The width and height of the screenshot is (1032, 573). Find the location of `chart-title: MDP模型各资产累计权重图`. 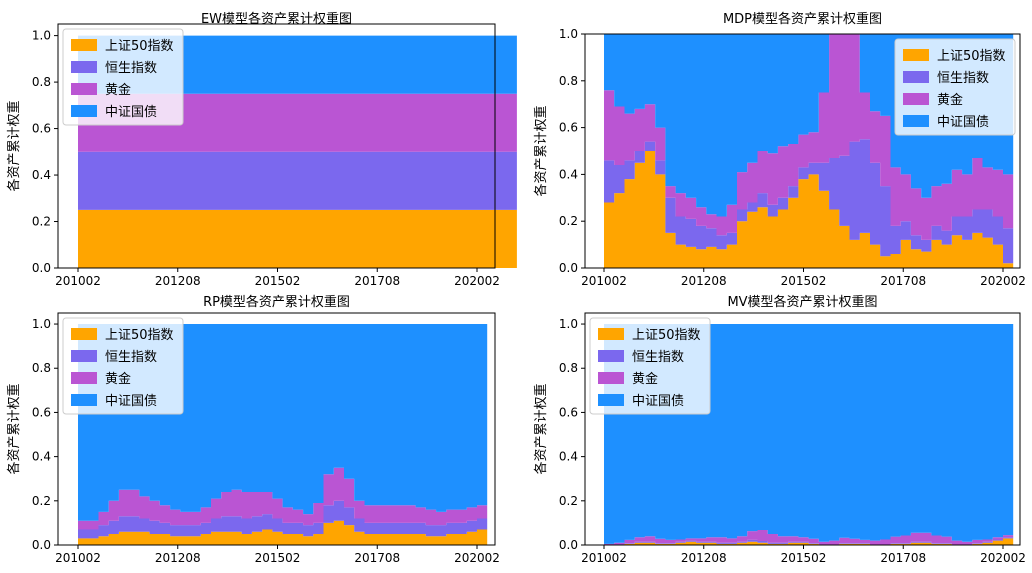

chart-title: MDP模型各资产累计权重图 is located at coordinates (802, 19).